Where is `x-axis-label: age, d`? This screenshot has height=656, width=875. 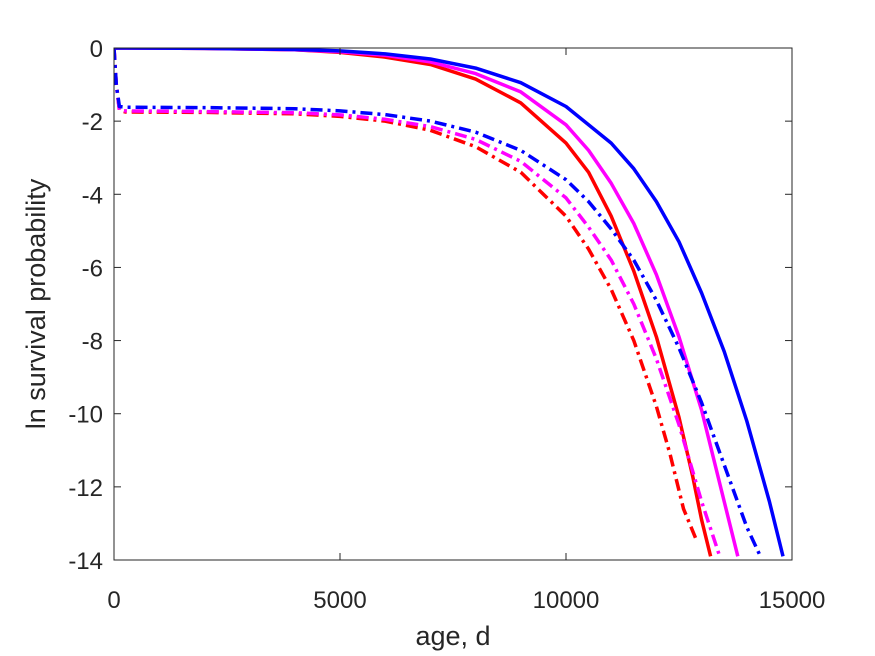
x-axis-label: age, d is located at coordinates (452, 636).